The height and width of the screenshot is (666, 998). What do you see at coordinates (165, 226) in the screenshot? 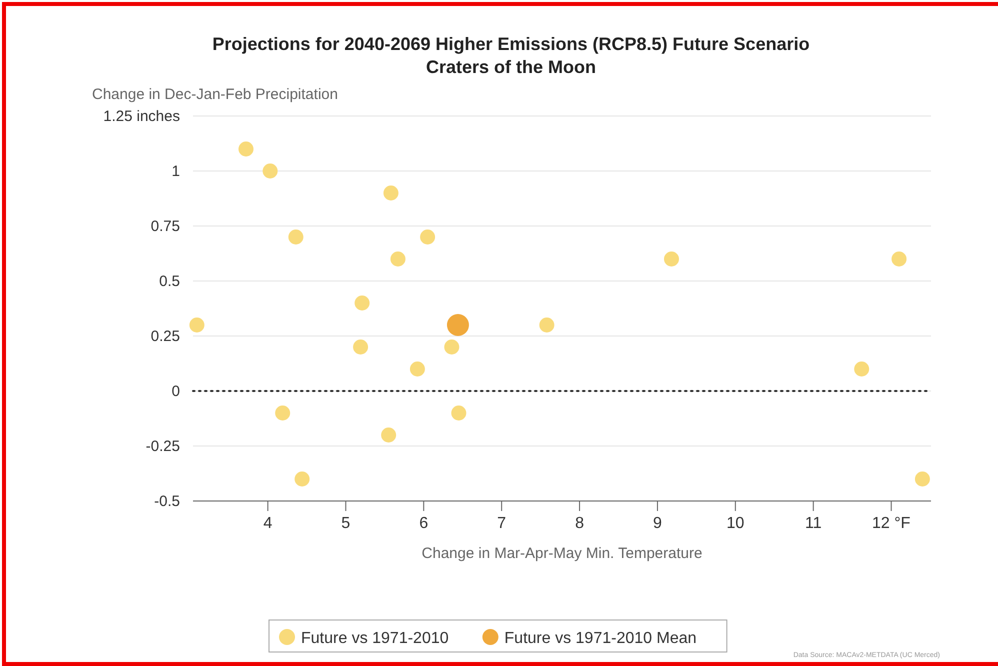
I see `y-tick-label: 0.75` at bounding box center [165, 226].